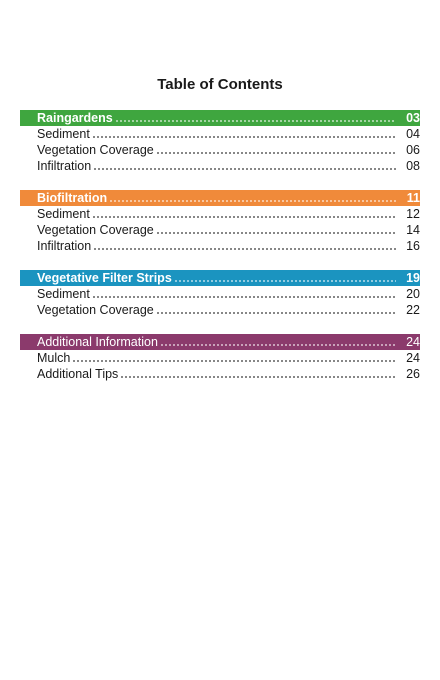 This screenshot has height=680, width=440. I want to click on entry: Additional Tips 26, so click(220, 374).